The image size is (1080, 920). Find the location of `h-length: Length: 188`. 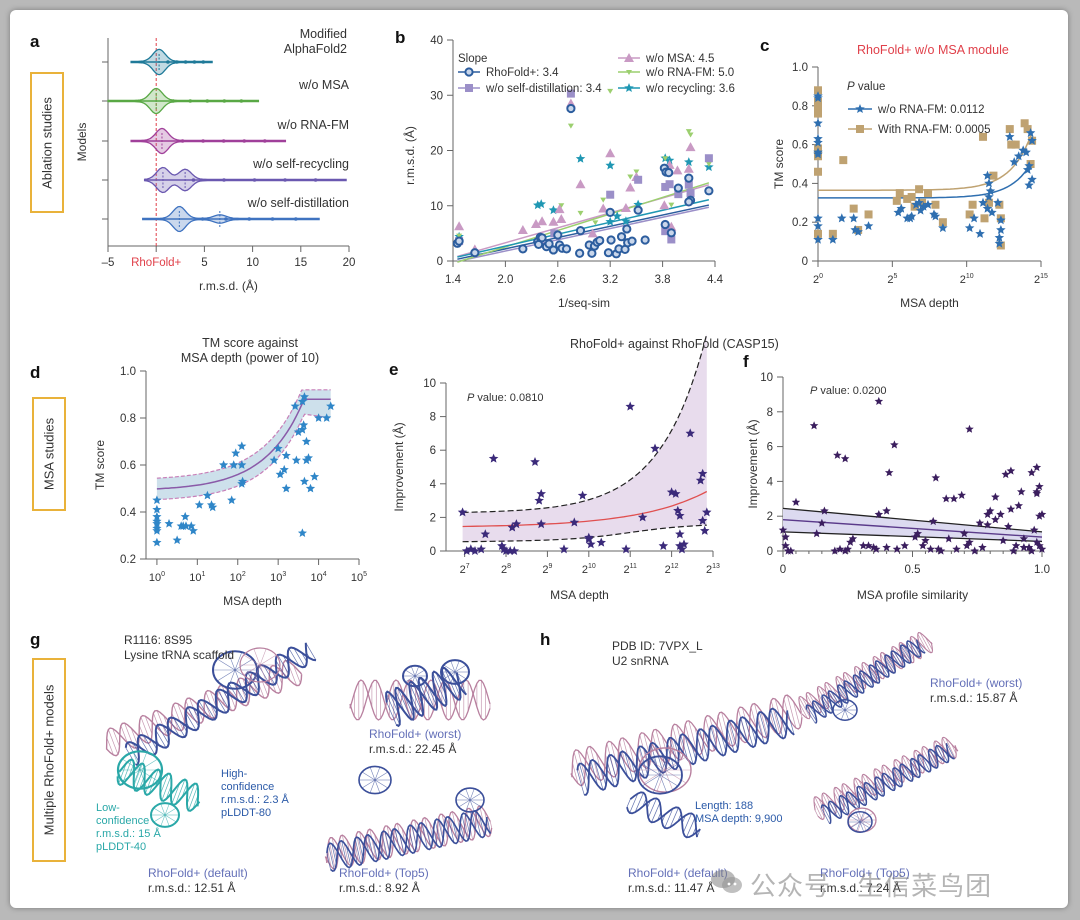

h-length: Length: 188 is located at coordinates (724, 806).